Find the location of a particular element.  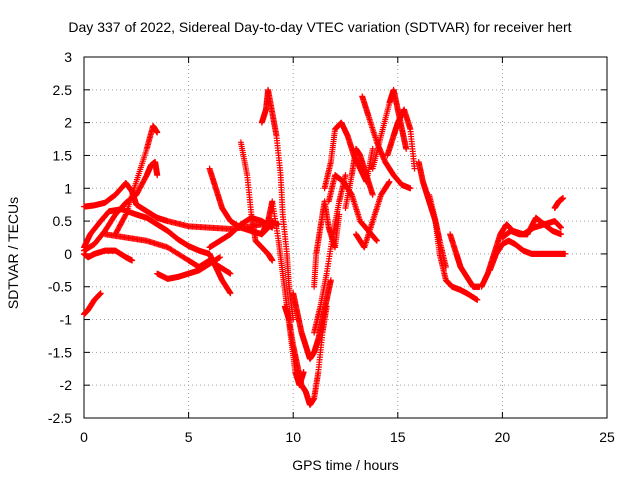

y-tick-label: -1 is located at coordinates (66, 320).